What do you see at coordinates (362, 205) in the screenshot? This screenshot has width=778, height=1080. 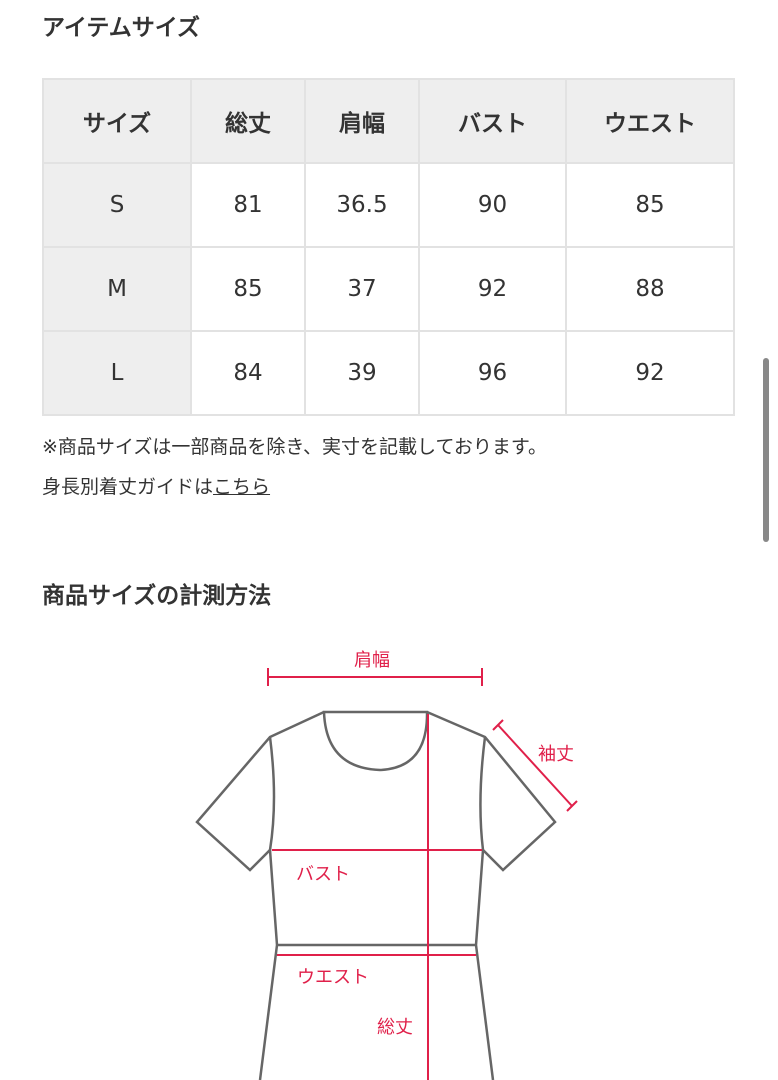 I see `cell: 36.5` at bounding box center [362, 205].